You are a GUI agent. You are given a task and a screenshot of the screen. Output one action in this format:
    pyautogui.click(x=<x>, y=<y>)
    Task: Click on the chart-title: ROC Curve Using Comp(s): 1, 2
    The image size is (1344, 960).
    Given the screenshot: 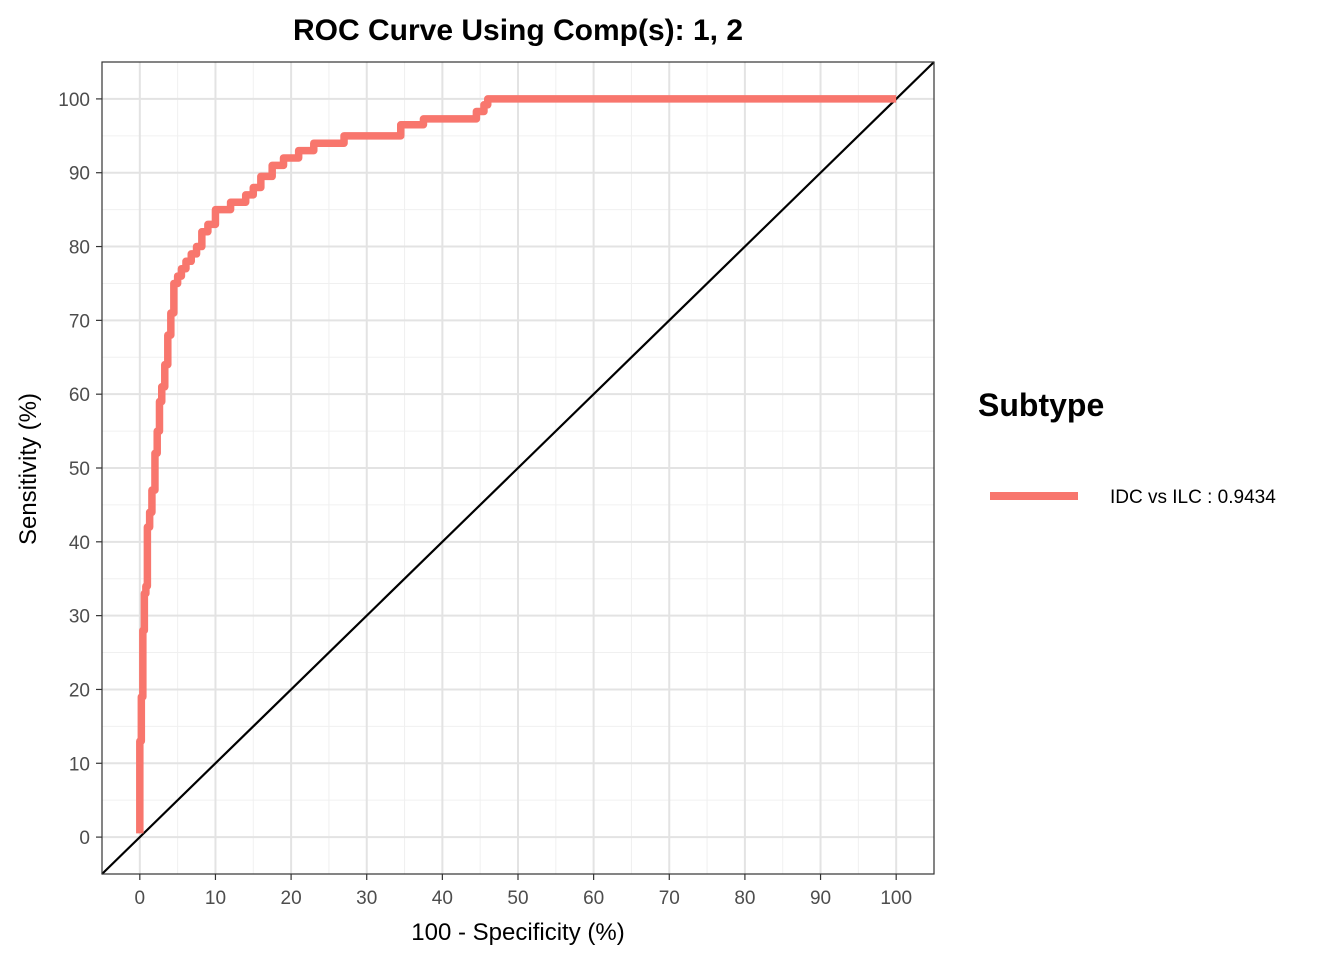 What is the action you would take?
    pyautogui.click(x=518, y=30)
    